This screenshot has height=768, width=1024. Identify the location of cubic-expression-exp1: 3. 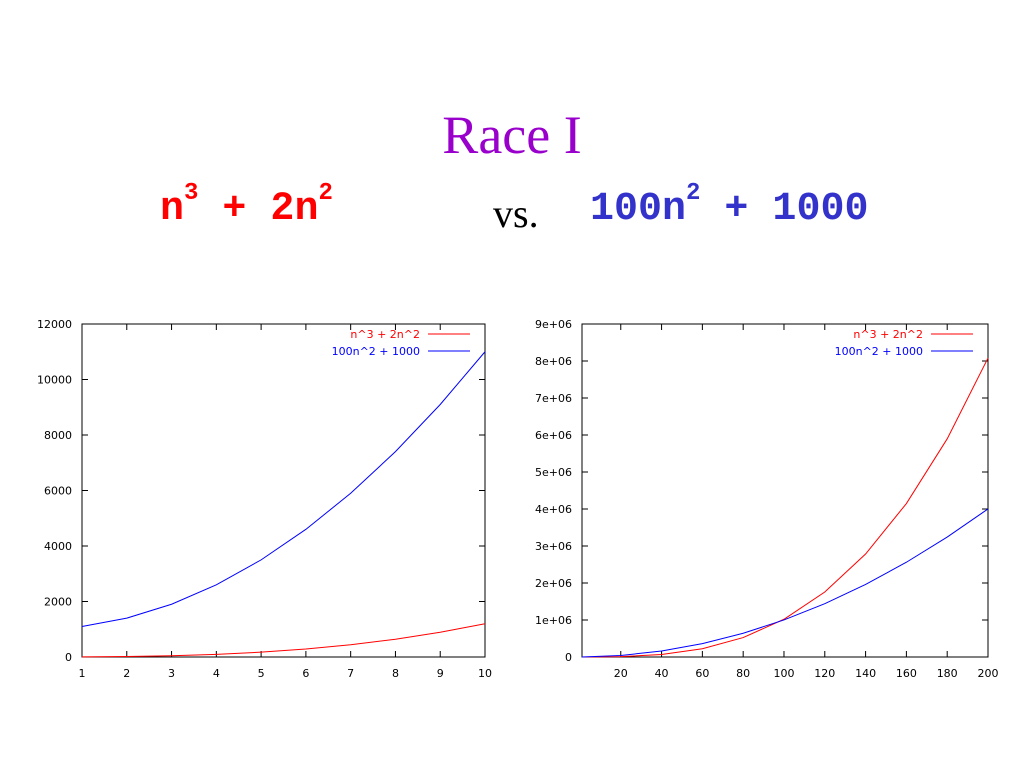
(191, 193).